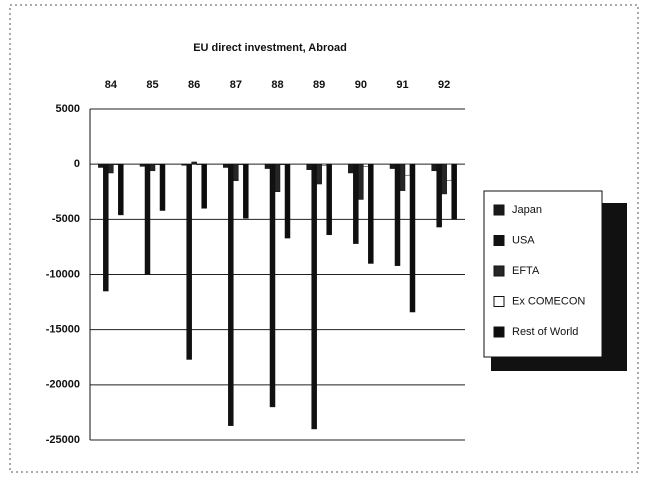 This screenshot has height=482, width=648. What do you see at coordinates (63, 440) in the screenshot?
I see `y-tick-label: -25000` at bounding box center [63, 440].